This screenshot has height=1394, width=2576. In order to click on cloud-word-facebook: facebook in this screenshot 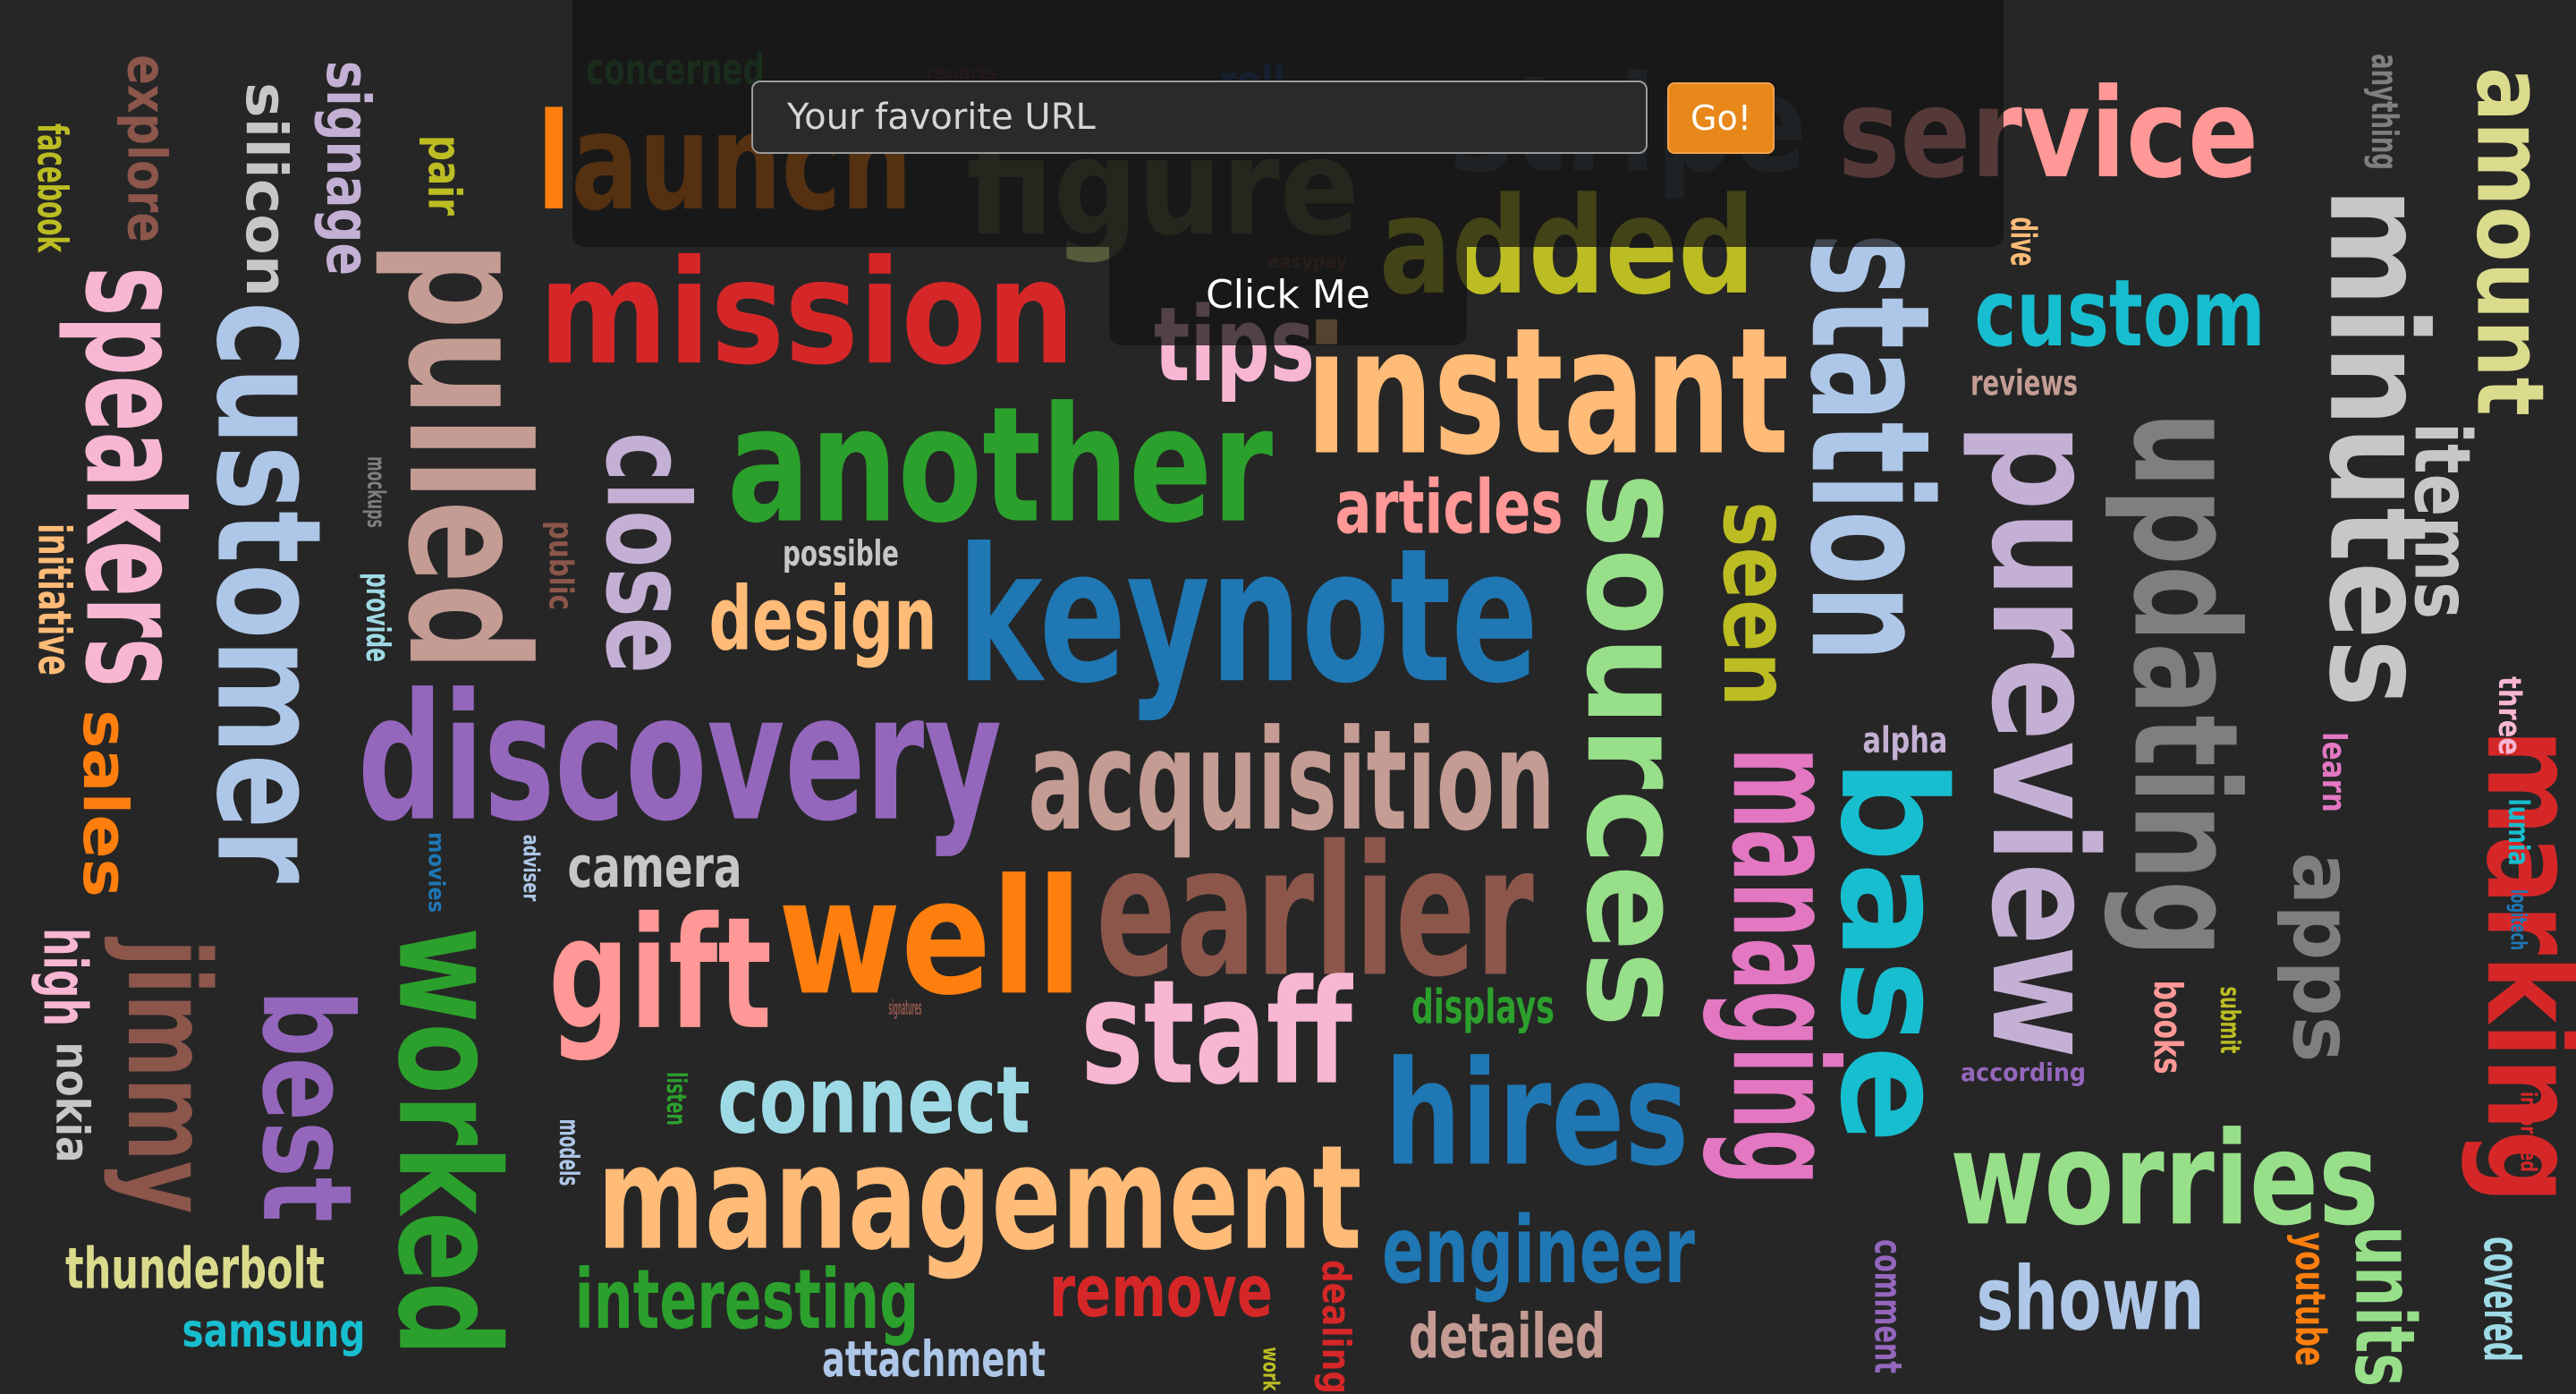, I will do `click(51, 188)`.